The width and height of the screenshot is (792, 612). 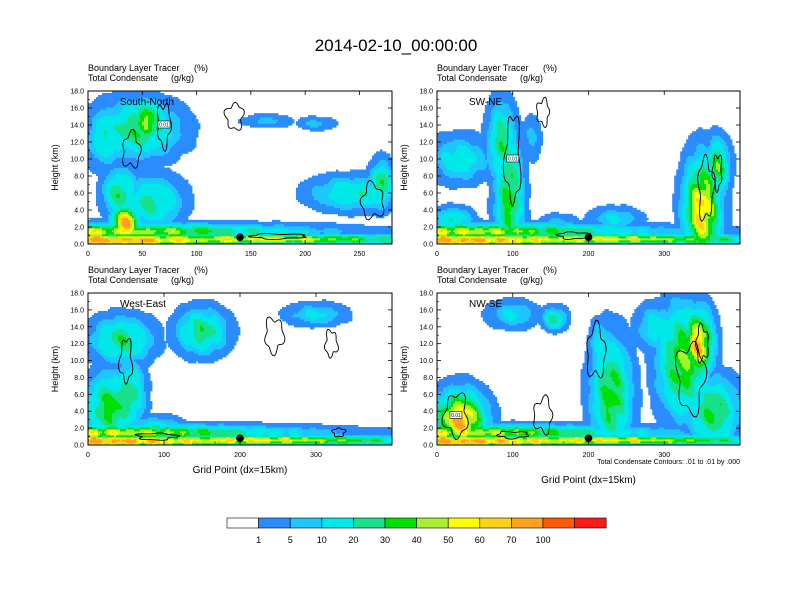 I want to click on y-tick-label: 0.0, so click(x=79, y=245).